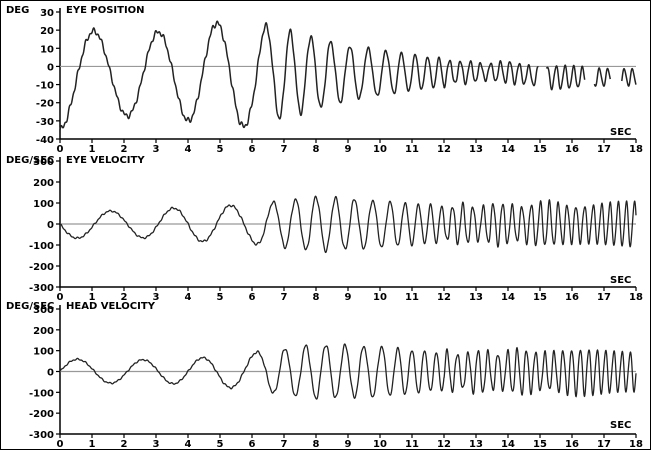 The width and height of the screenshot is (651, 450). What do you see at coordinates (620, 132) in the screenshot?
I see `panel1-xlabel: SEC` at bounding box center [620, 132].